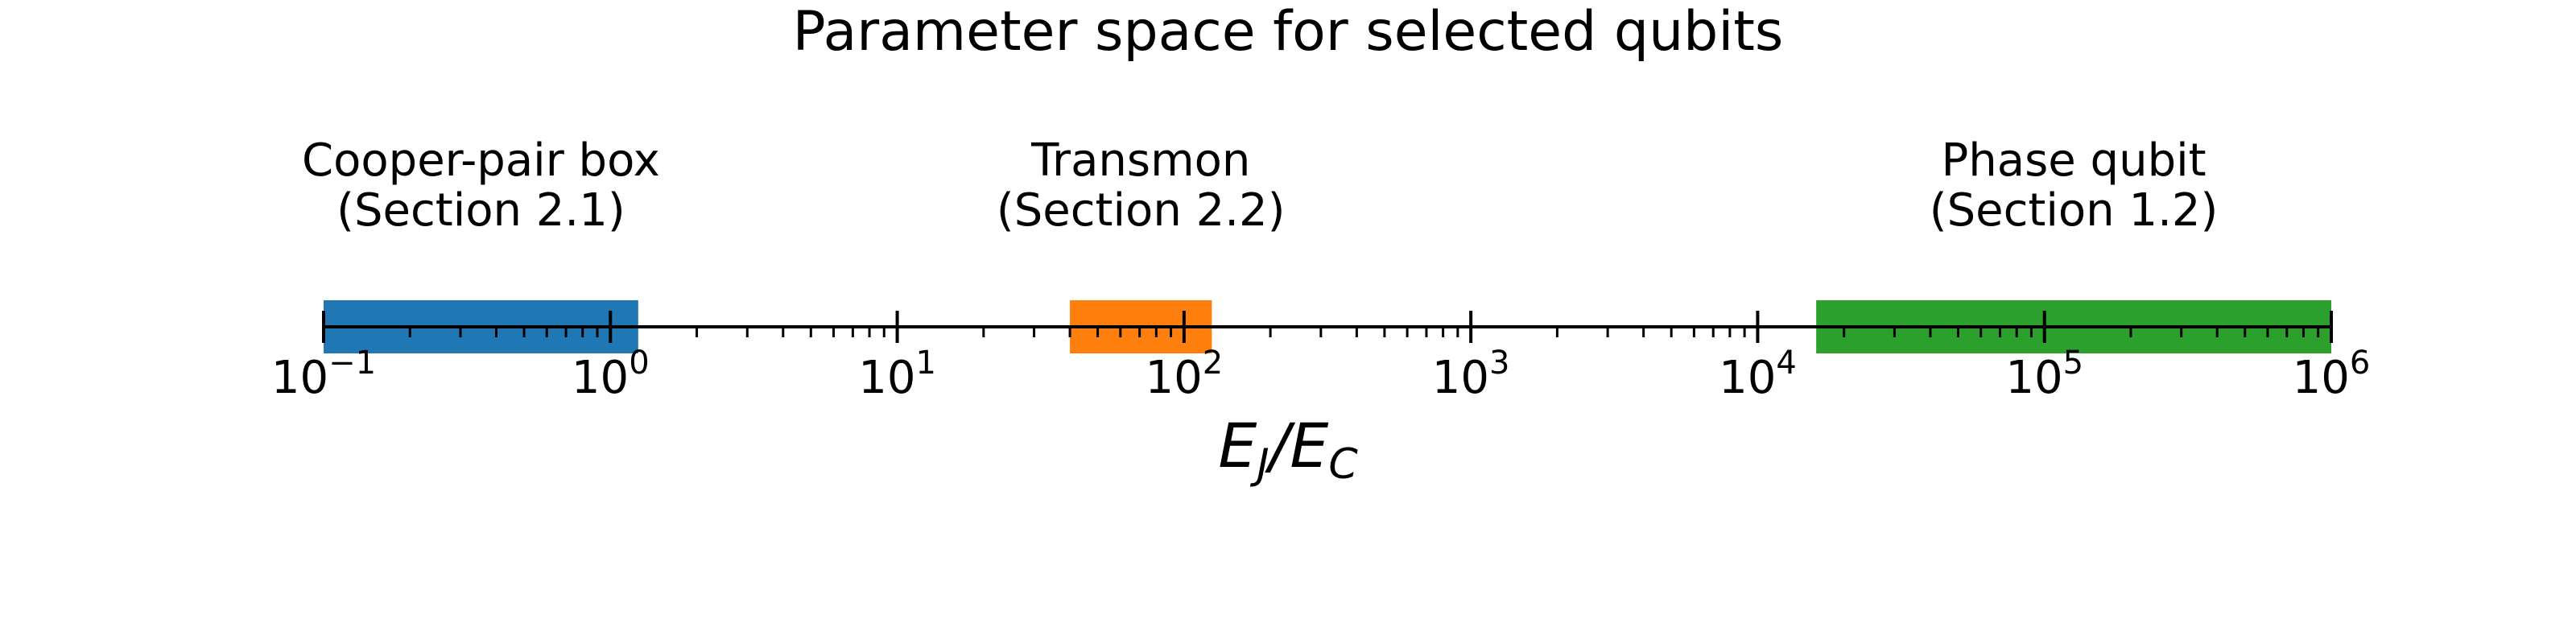  Describe the element at coordinates (1184, 374) in the screenshot. I see `x-tick-label-3: 10²` at that location.